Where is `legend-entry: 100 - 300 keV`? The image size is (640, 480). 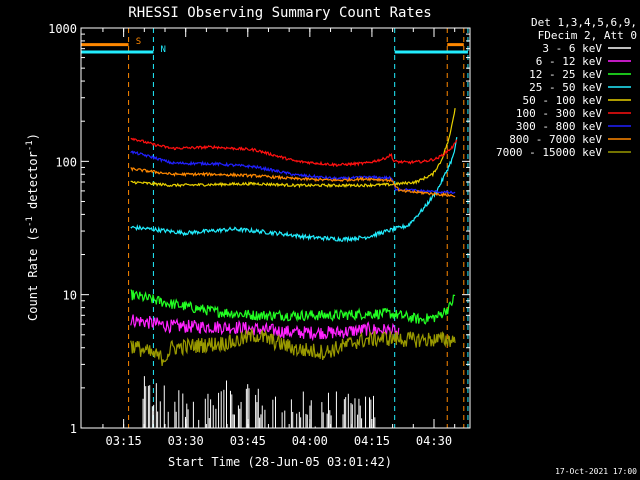
legend-entry: 100 - 300 keV is located at coordinates (573, 113).